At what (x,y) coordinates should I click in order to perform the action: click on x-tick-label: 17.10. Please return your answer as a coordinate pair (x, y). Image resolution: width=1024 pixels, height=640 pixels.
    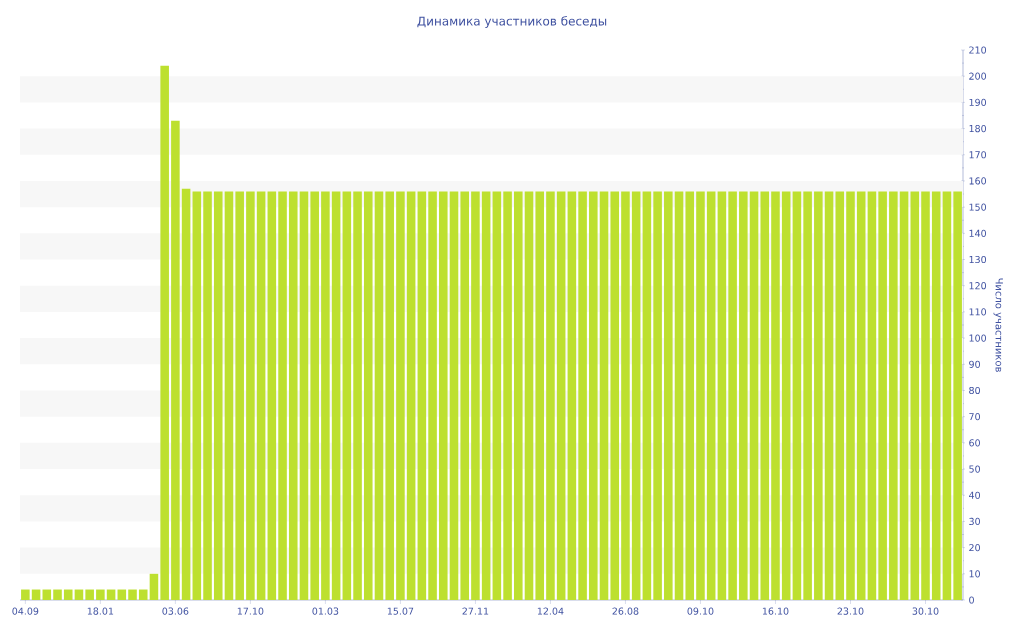
    Looking at the image, I should click on (250, 611).